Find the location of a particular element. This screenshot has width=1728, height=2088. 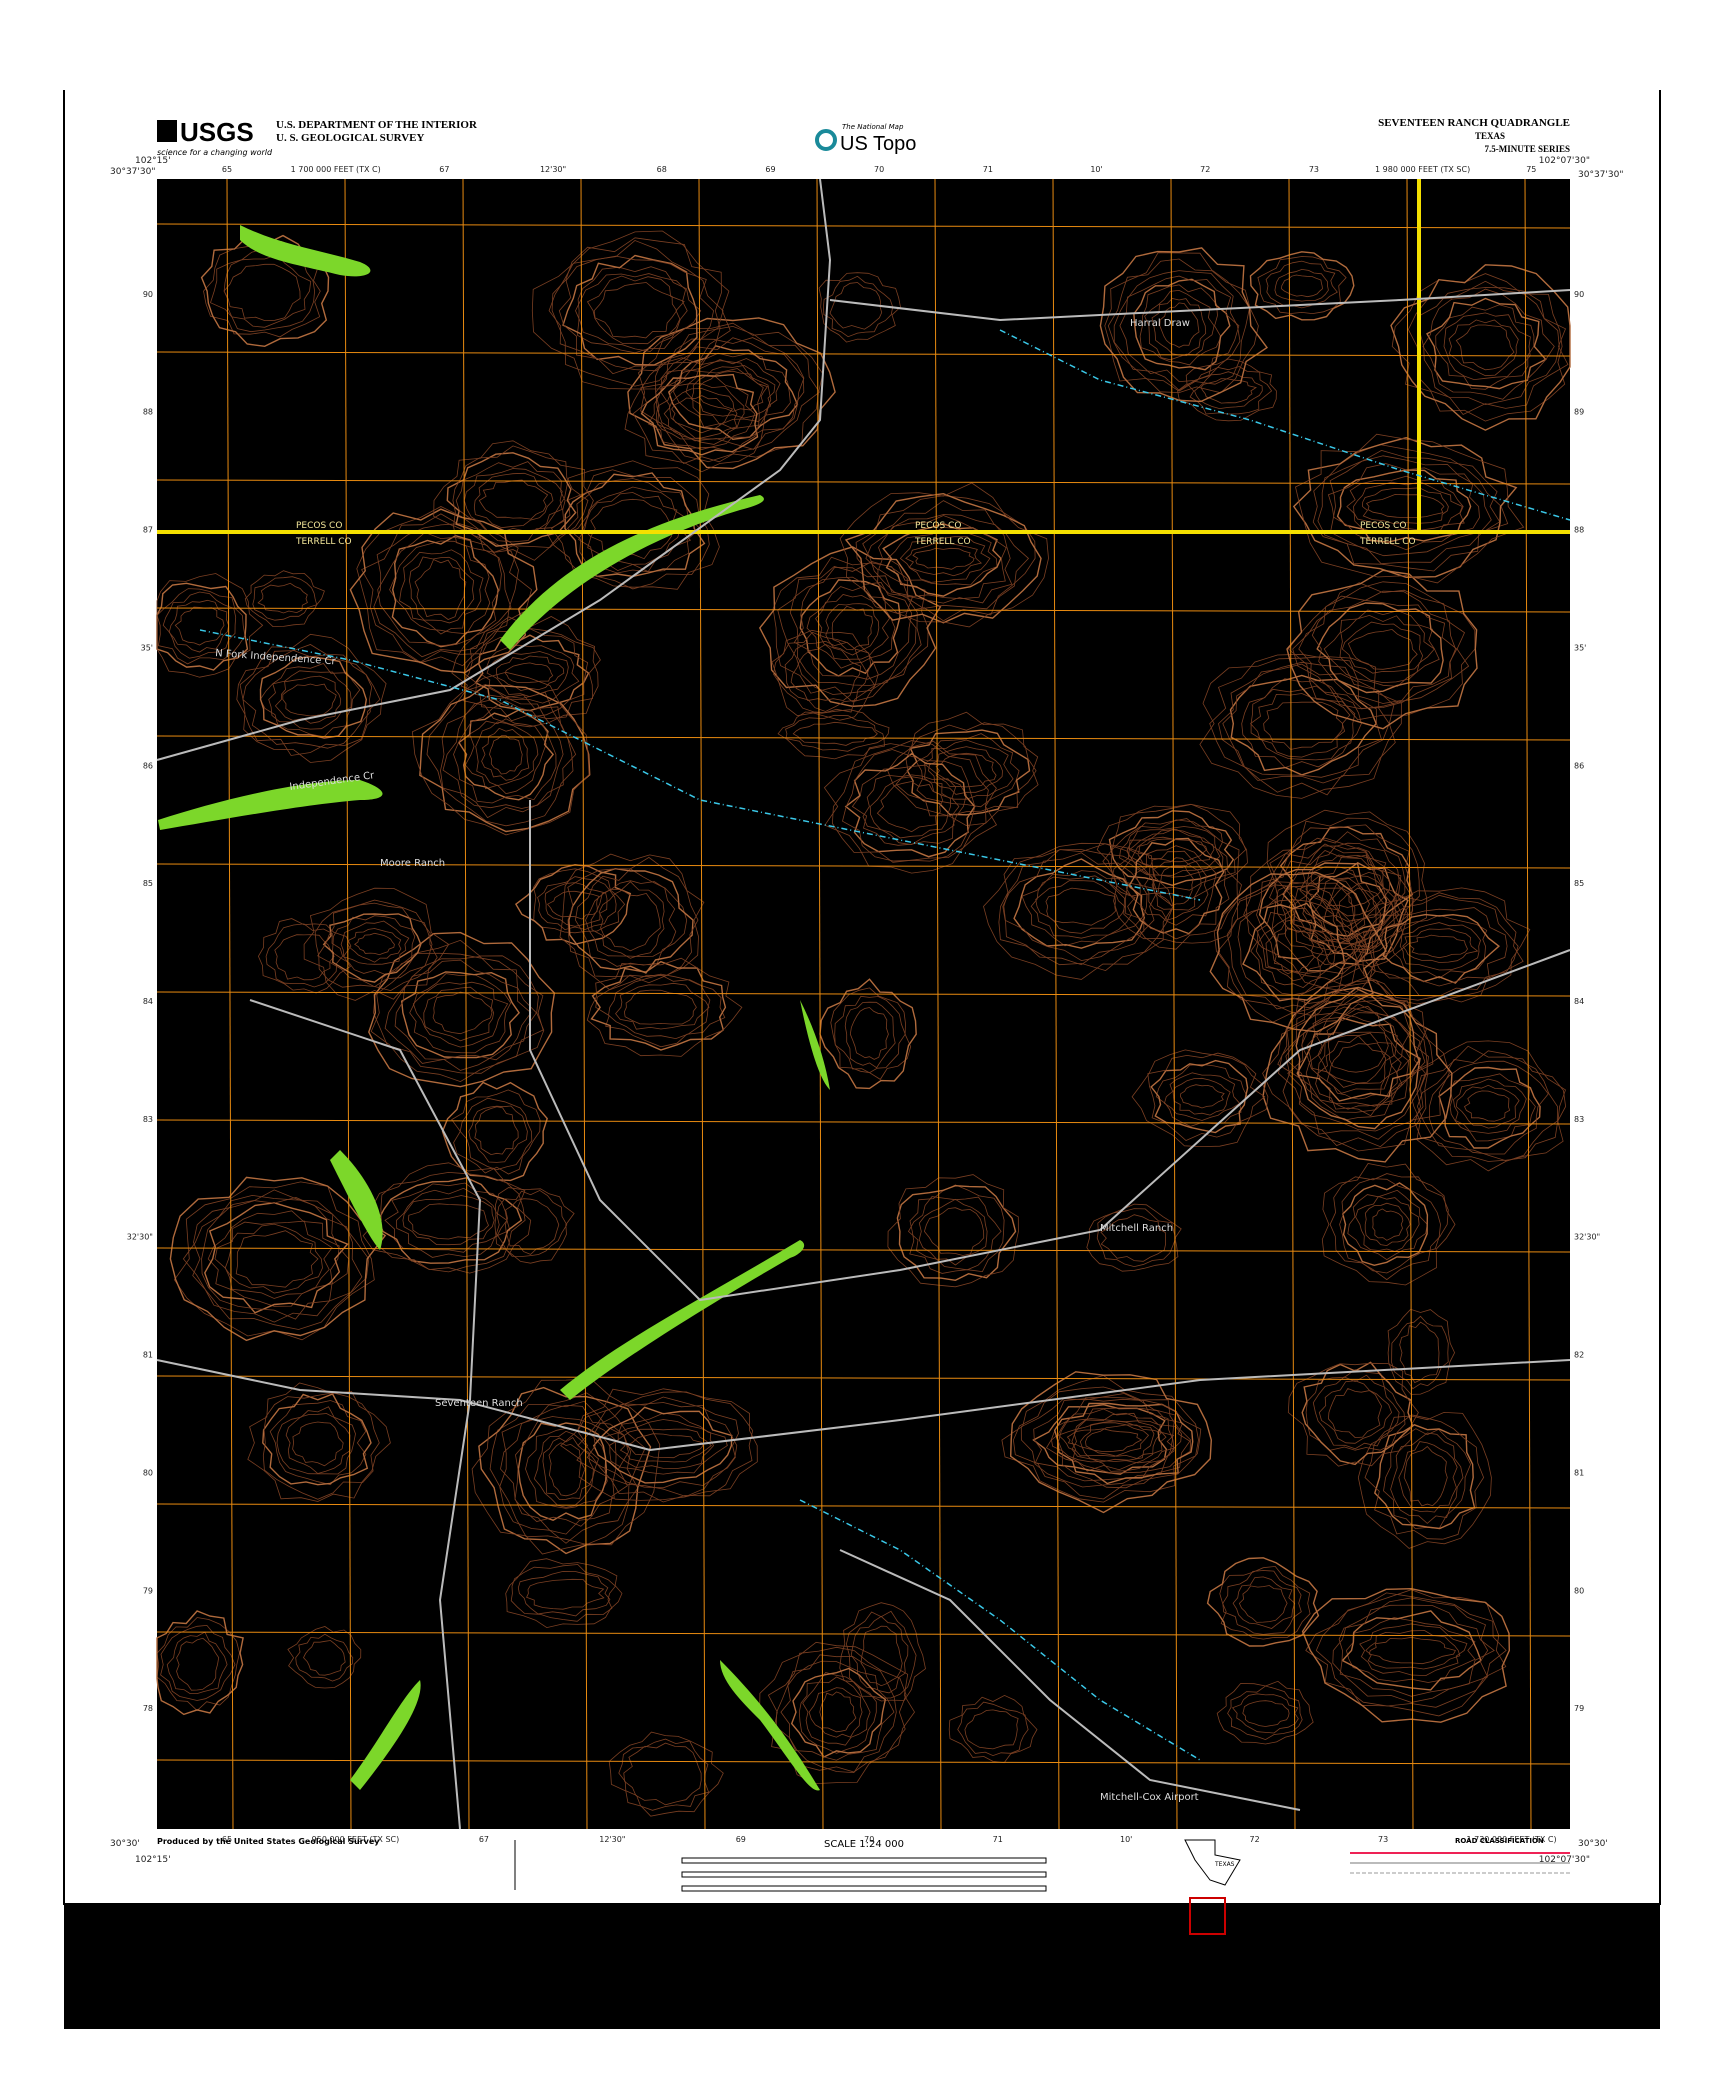

grid-label: 68 is located at coordinates (662, 169).